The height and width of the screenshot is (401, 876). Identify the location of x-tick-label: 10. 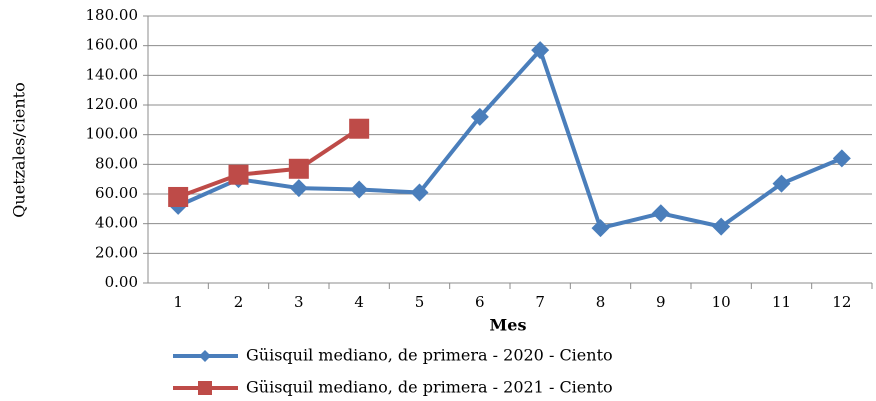
(721, 302).